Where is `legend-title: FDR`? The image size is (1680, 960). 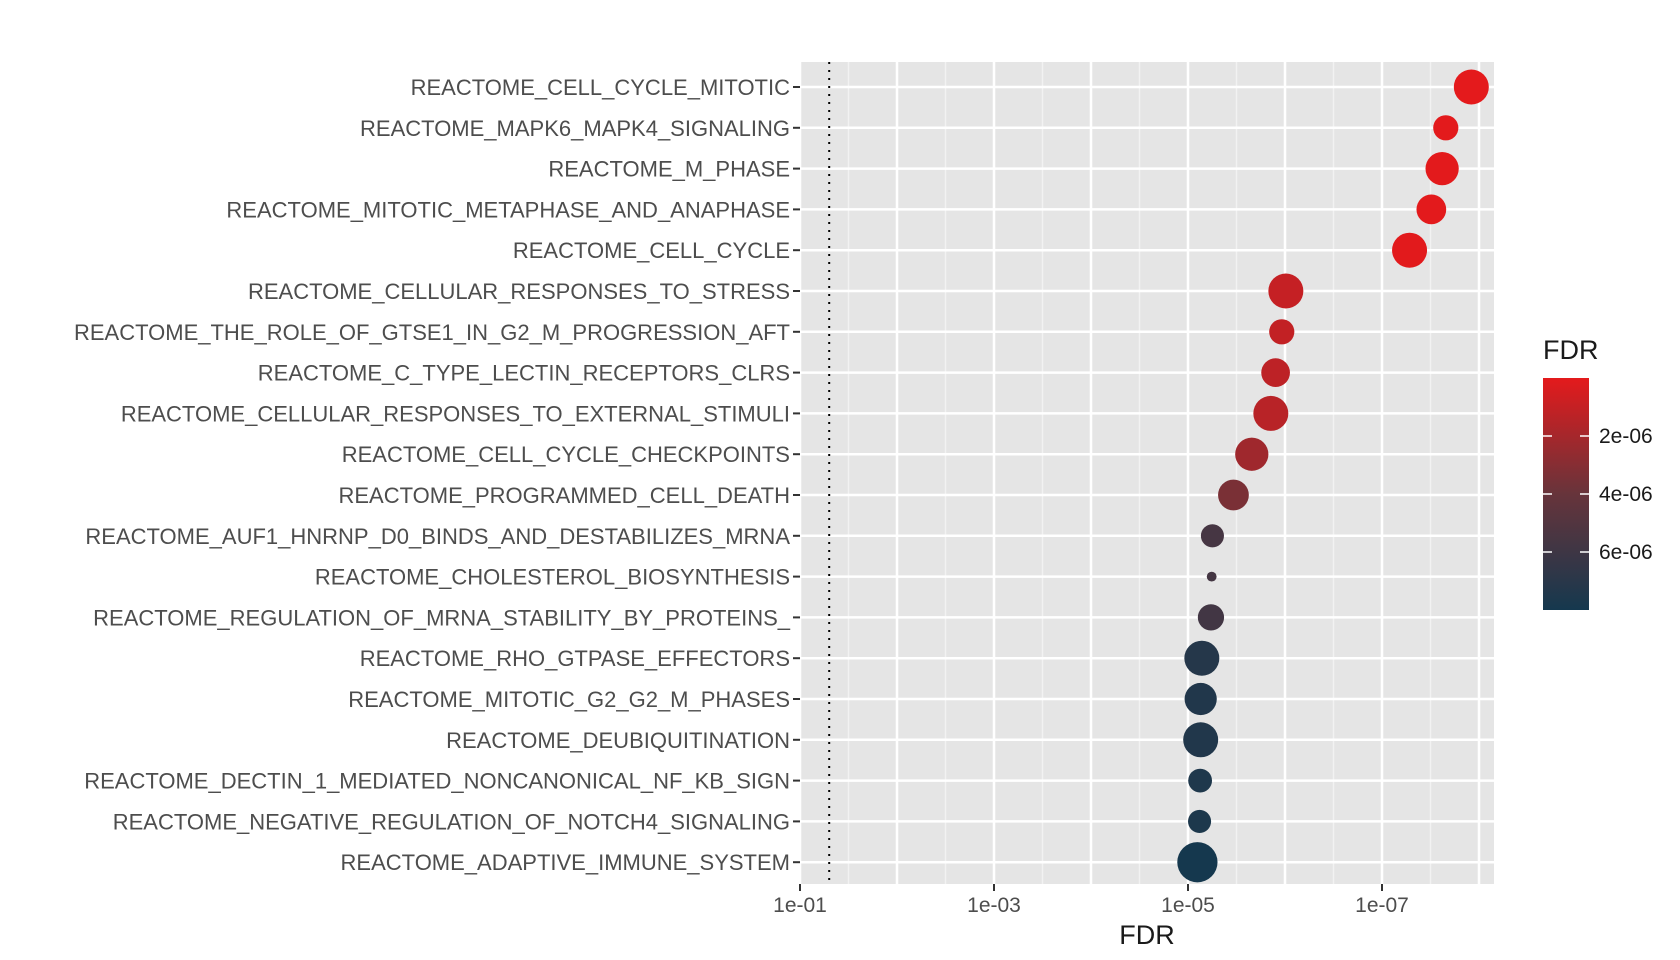 legend-title: FDR is located at coordinates (1571, 350).